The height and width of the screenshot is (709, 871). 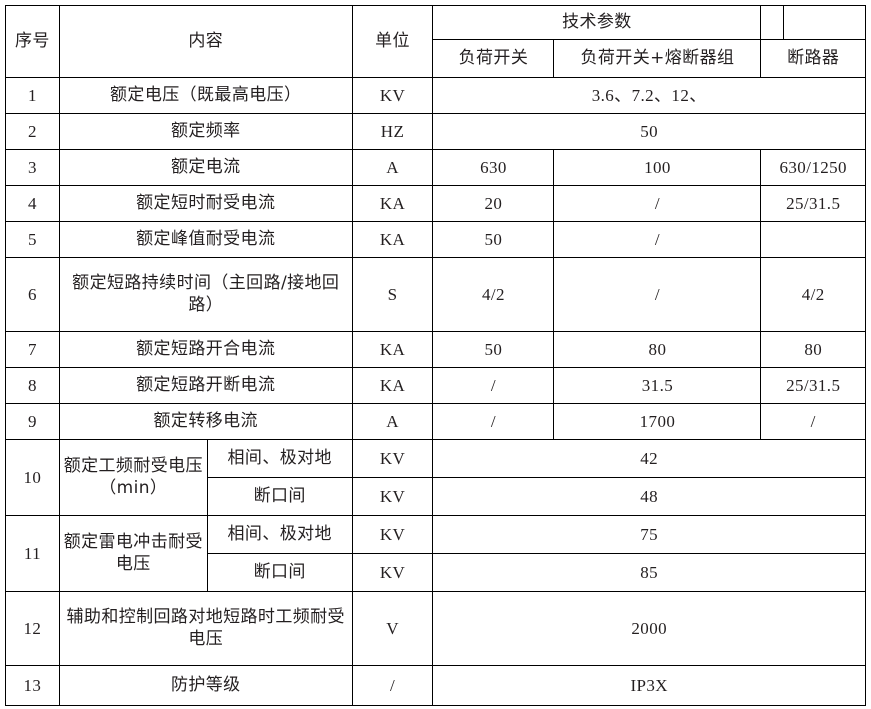 I want to click on header-blank-narrow, so click(x=772, y=22).